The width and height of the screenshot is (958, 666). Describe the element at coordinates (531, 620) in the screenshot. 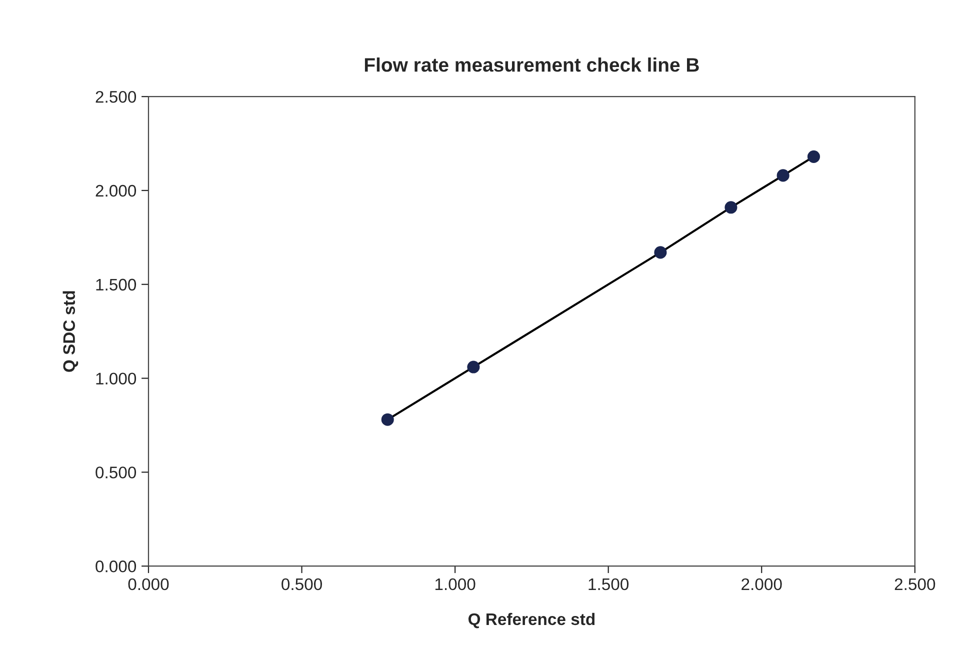

I see `x-axis-title: Q Reference std` at that location.